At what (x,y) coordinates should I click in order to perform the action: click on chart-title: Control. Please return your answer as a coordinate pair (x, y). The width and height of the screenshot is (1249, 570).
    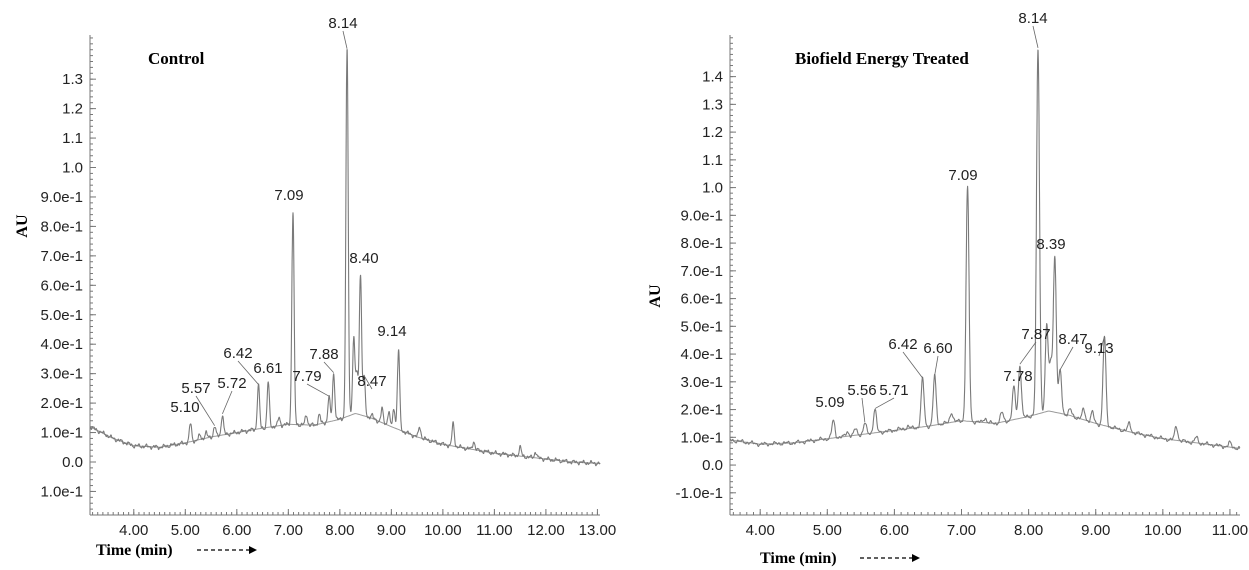
    Looking at the image, I should click on (176, 58).